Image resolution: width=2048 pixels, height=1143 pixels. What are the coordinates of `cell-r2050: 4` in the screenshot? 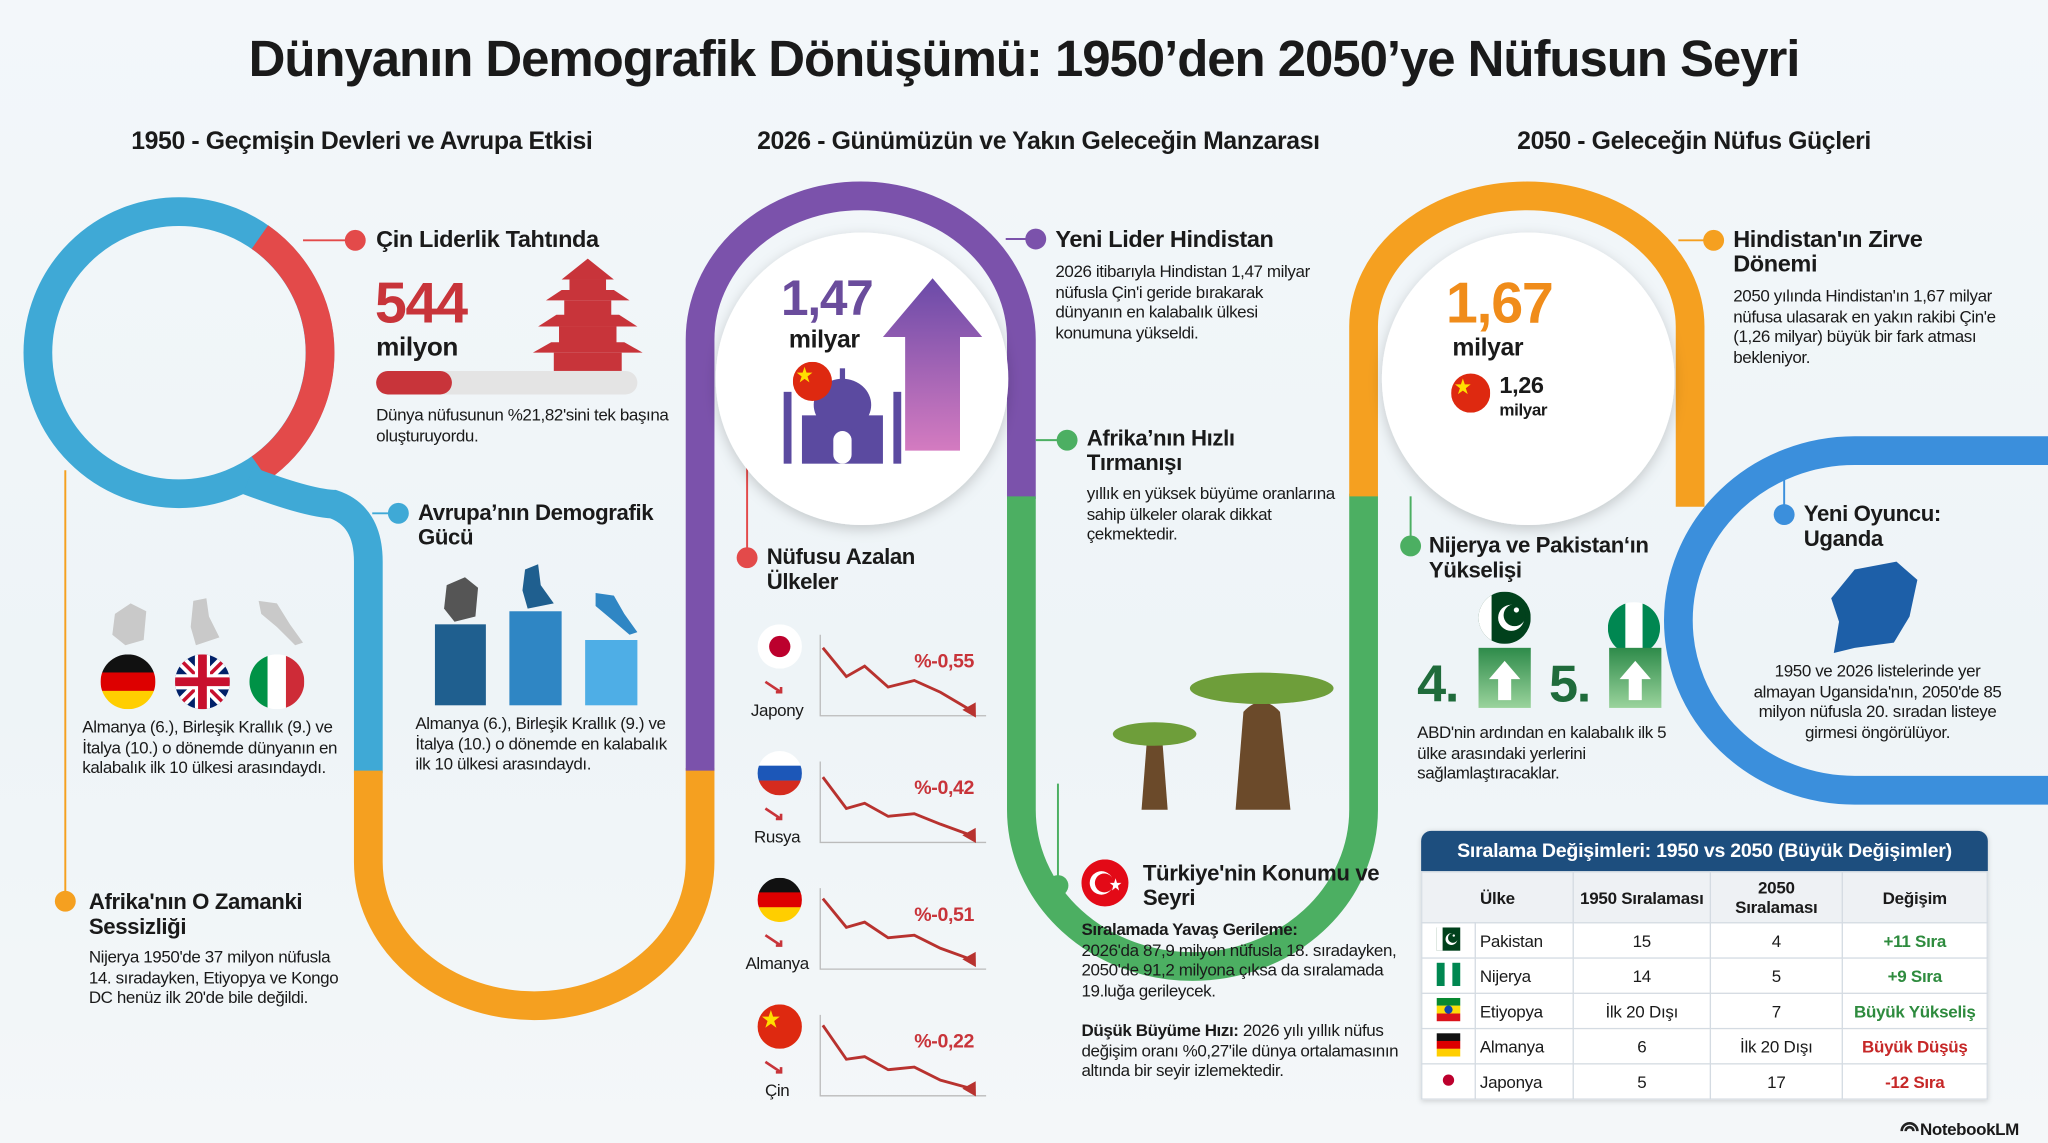 It's located at (1776, 940).